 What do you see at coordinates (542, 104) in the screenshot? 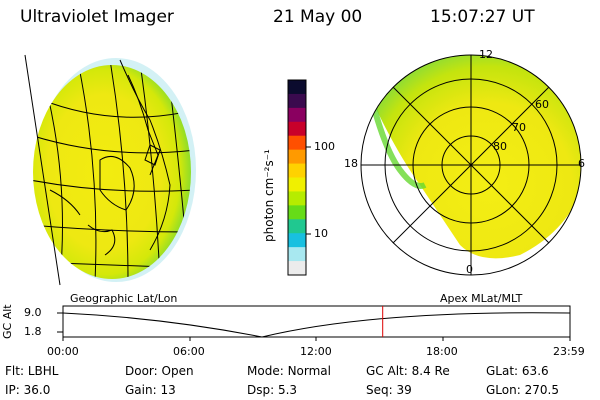
I see `lat-label-60: 60` at bounding box center [542, 104].